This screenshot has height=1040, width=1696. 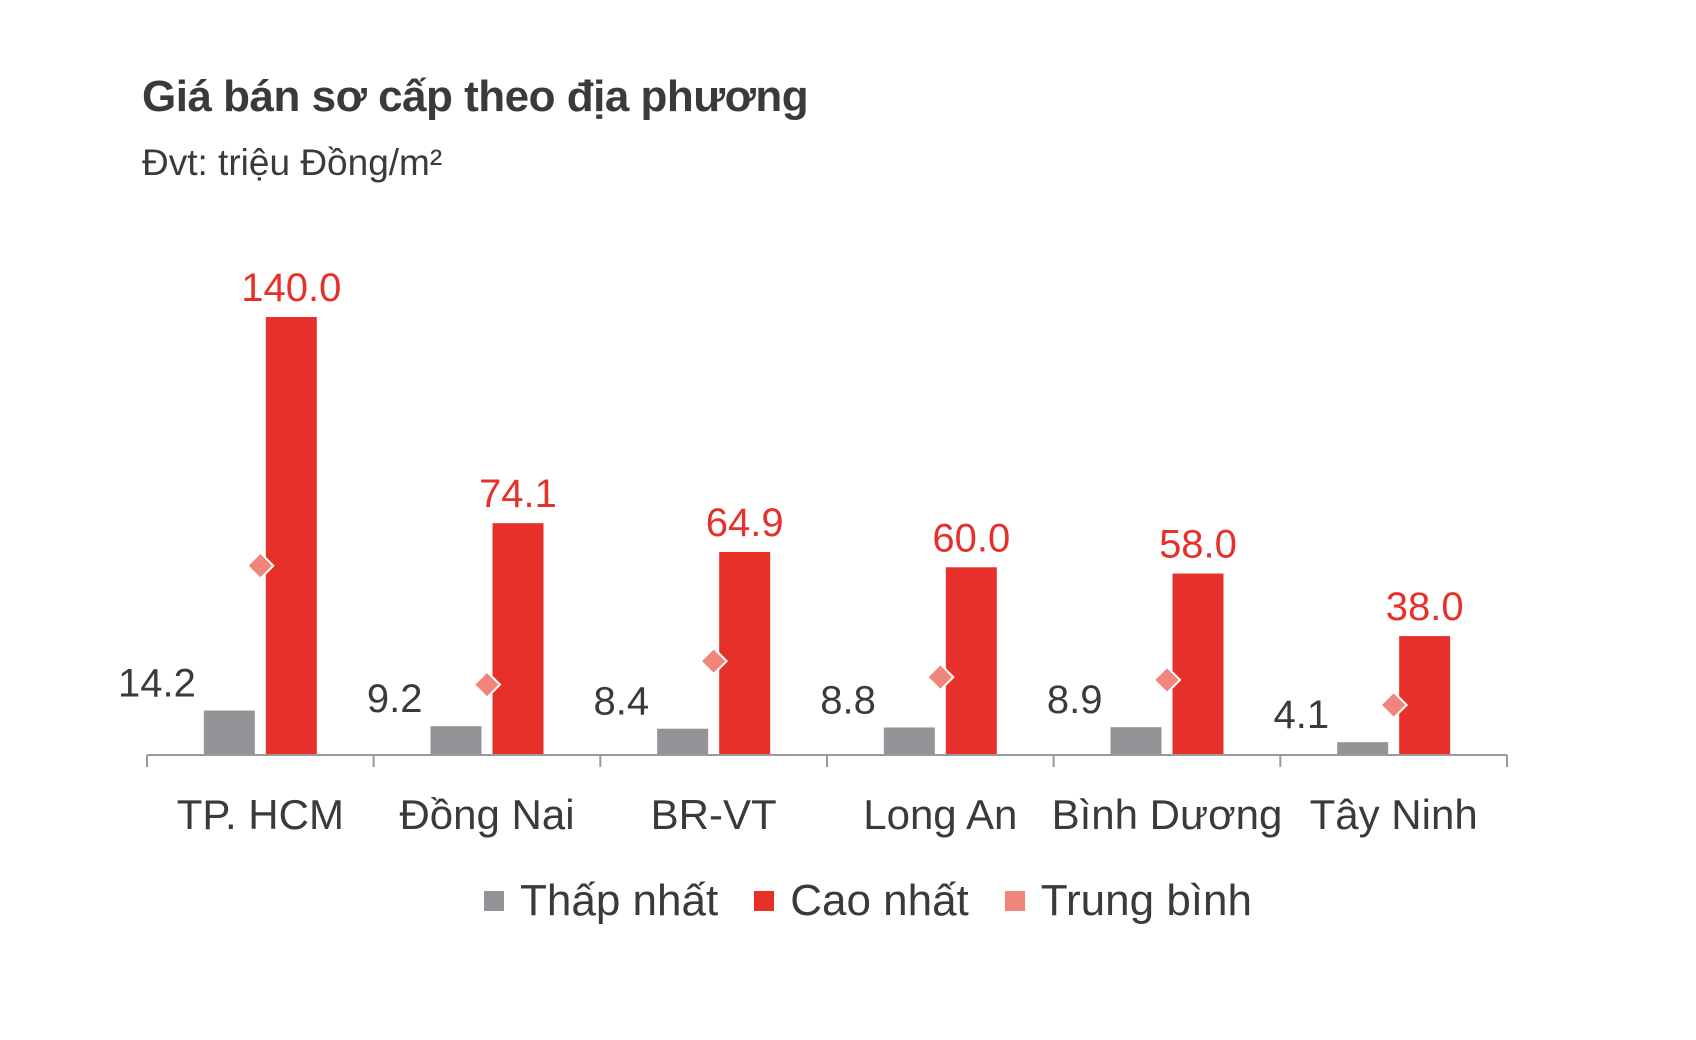 I want to click on legend-label-max: Cao nhất, so click(x=879, y=900).